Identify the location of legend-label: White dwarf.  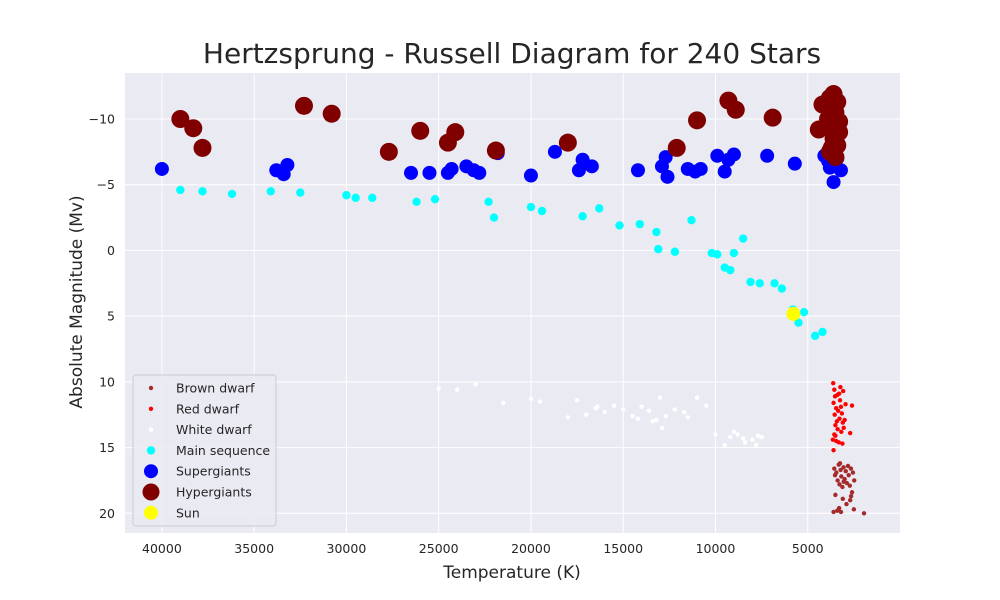
(214, 429).